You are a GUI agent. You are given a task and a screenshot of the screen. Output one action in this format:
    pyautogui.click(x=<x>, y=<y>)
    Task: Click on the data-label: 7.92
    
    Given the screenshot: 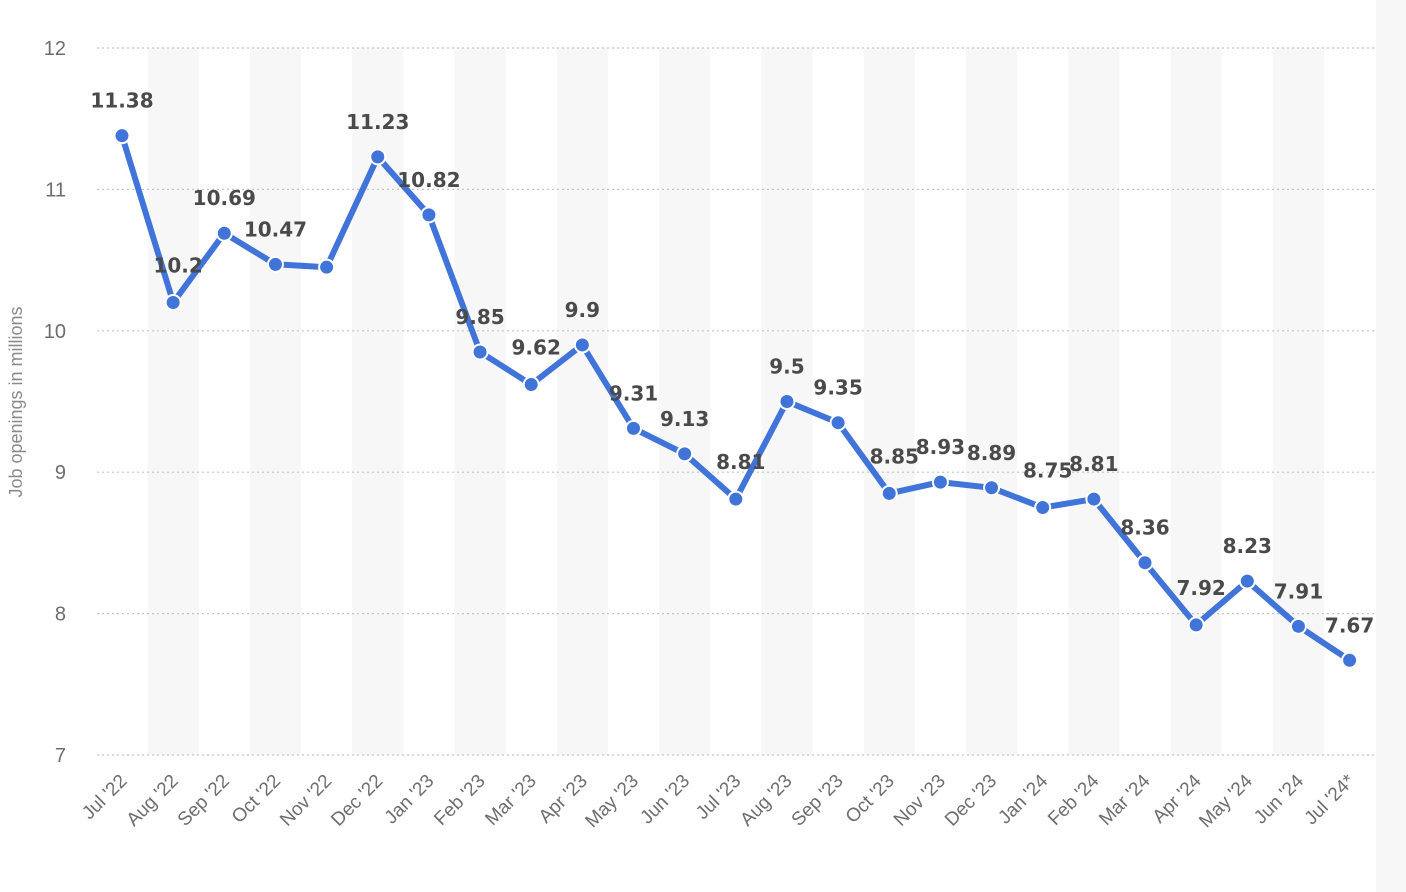 What is the action you would take?
    pyautogui.click(x=1200, y=588)
    